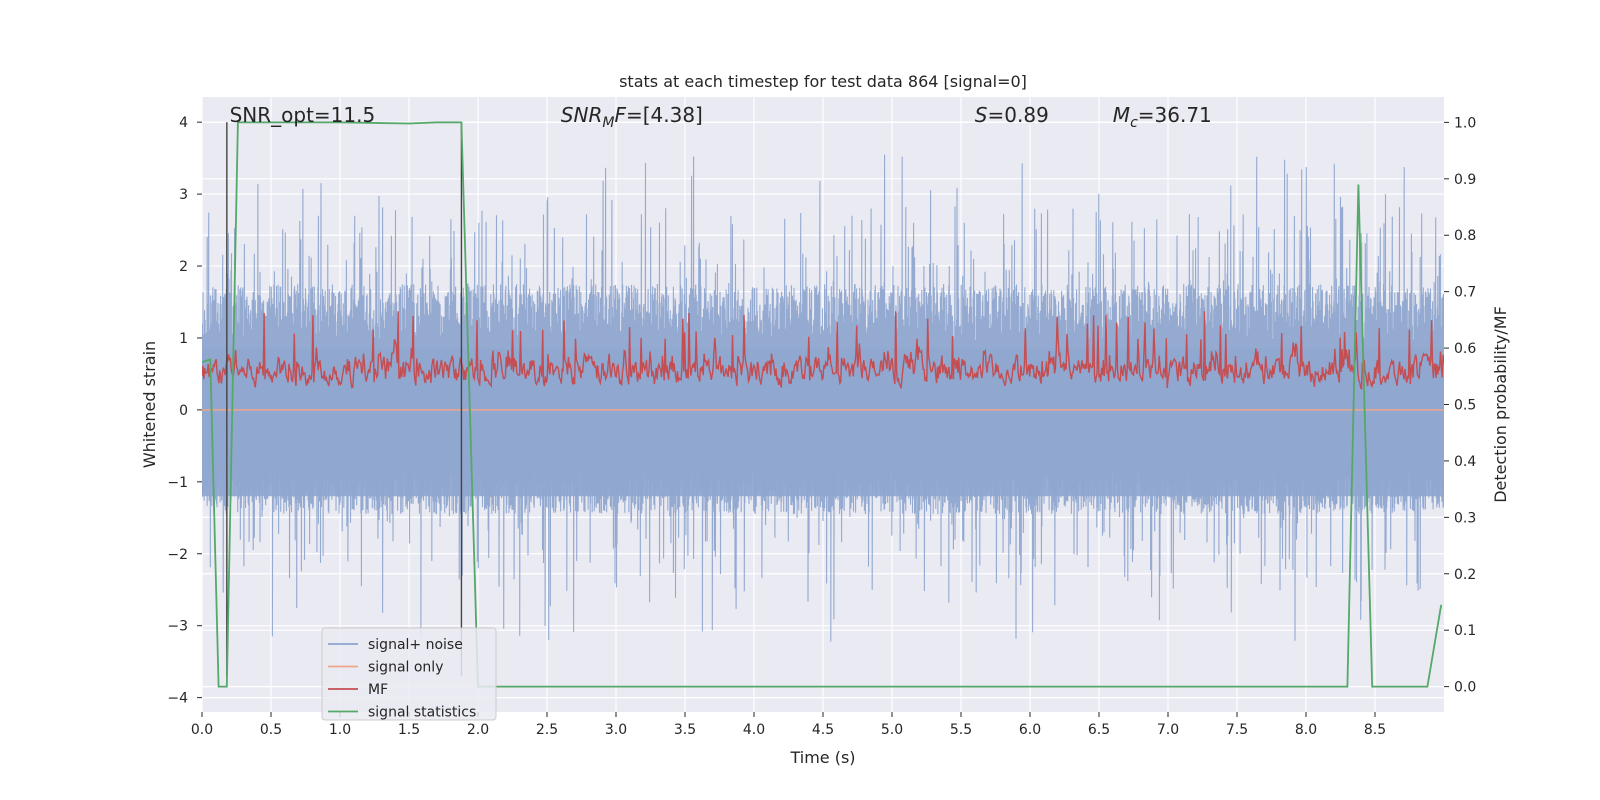 The image size is (1600, 800). I want to click on y-right-axis-ticks: 1.0 0.9 0.8 0.7 0.6 0.5 0.4 0.3 0.2 0.1 0.0, so click(1460, 405).